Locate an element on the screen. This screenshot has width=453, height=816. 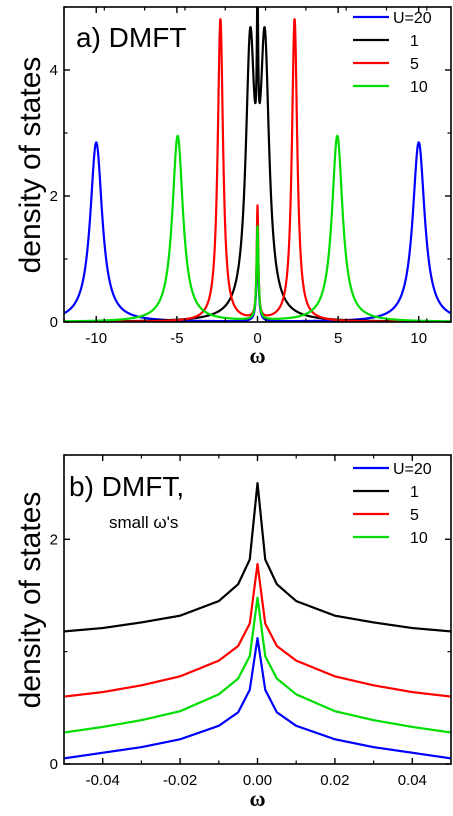
x-tick-label: 5 is located at coordinates (338, 338).